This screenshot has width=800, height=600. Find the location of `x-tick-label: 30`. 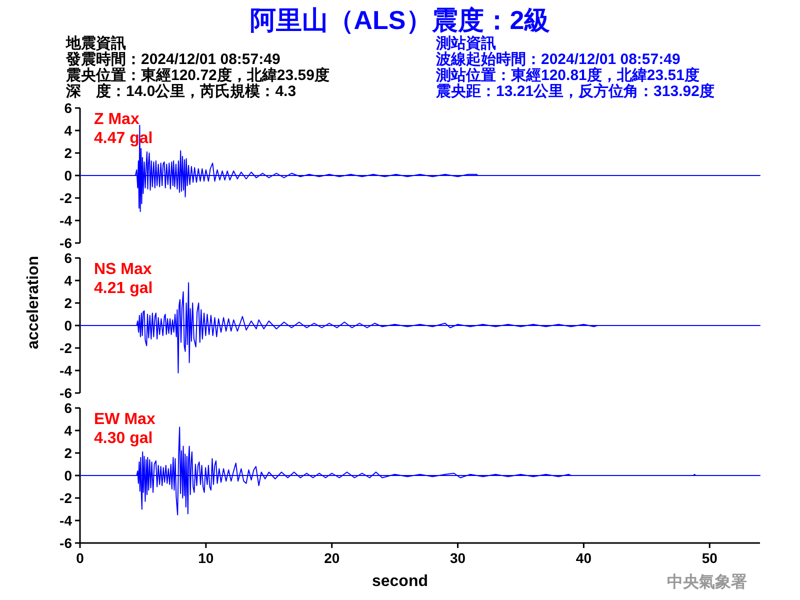

x-tick-label: 30 is located at coordinates (458, 558).